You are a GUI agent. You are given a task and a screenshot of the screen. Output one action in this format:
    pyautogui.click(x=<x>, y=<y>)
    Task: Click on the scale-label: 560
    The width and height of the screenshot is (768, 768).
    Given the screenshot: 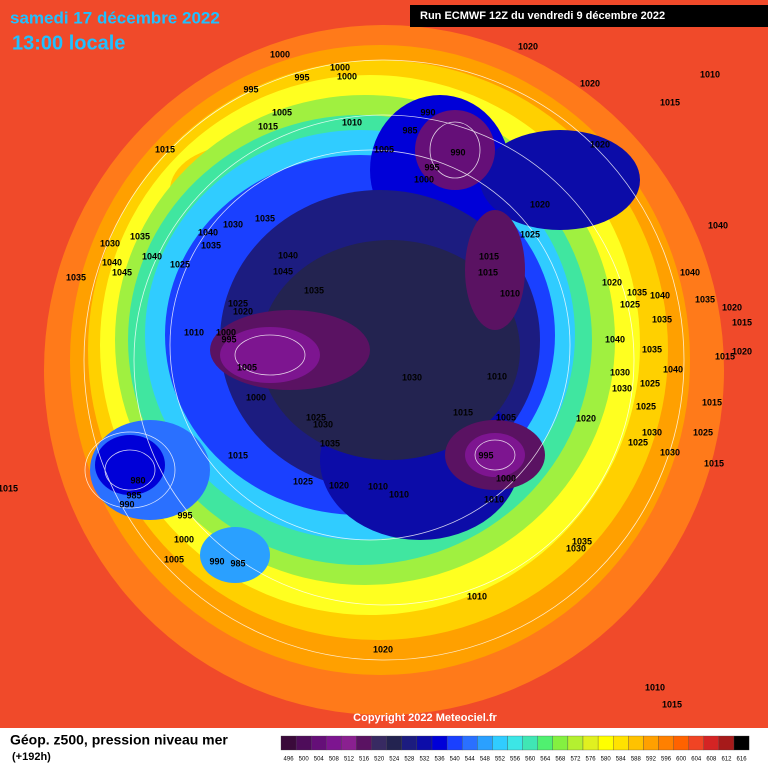 What is the action you would take?
    pyautogui.click(x=530, y=760)
    